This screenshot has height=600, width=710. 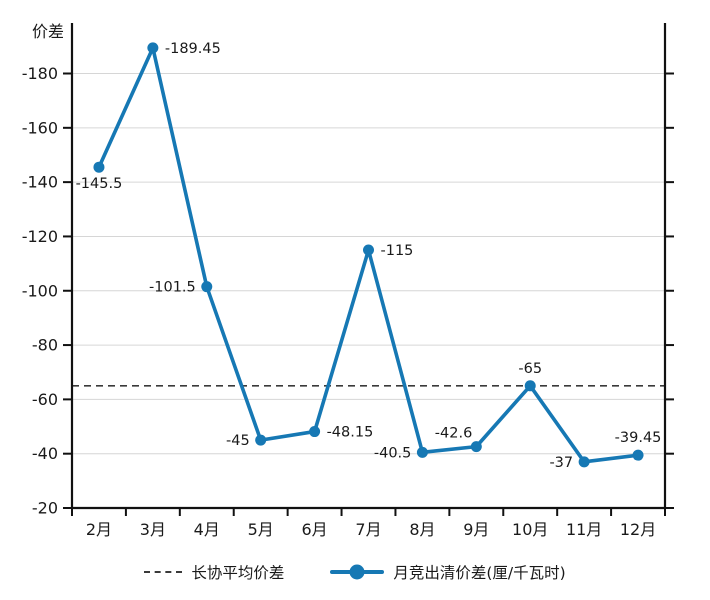 What do you see at coordinates (99, 184) in the screenshot?
I see `data-label: -145.5` at bounding box center [99, 184].